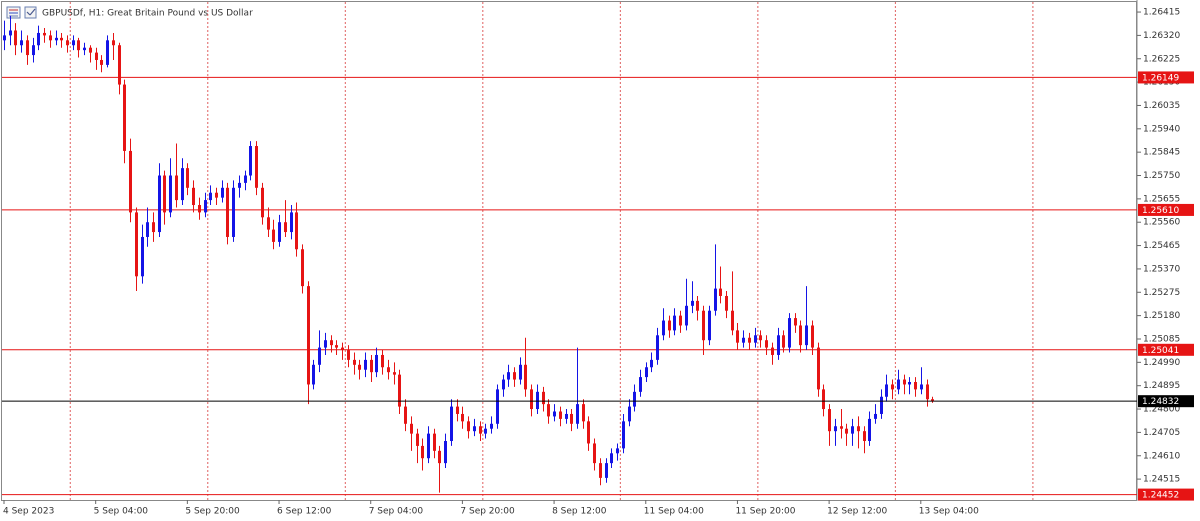 This screenshot has width=1200, height=521. Describe the element at coordinates (1166, 77) in the screenshot. I see `level-box` at that location.